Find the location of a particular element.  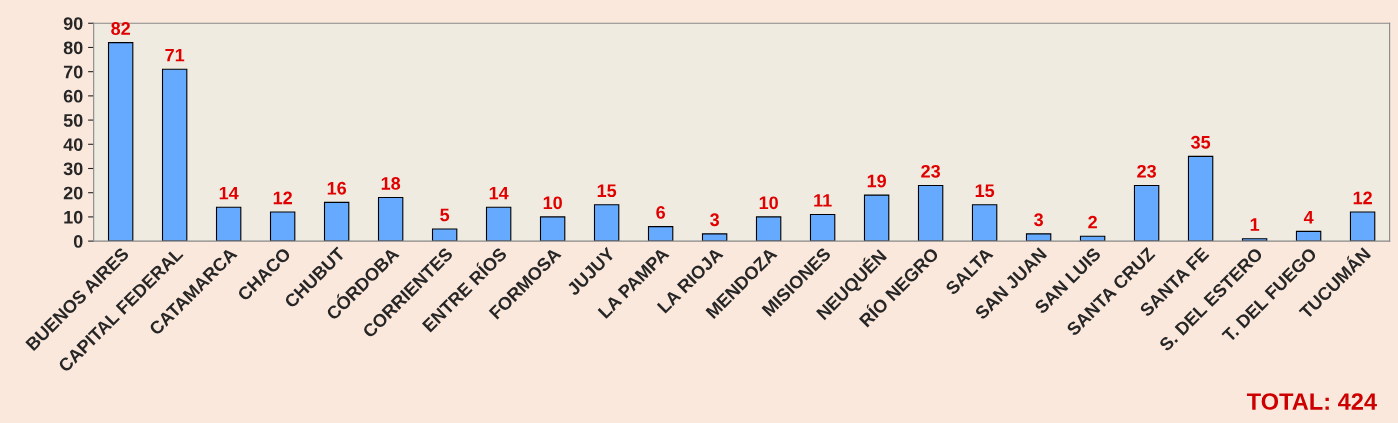

y-tick-label: 10 is located at coordinates (73, 217).